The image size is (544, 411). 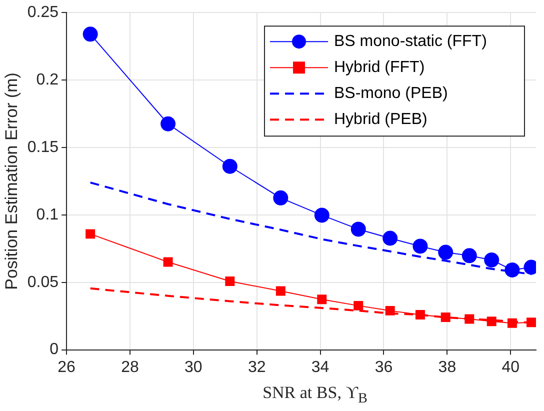 What do you see at coordinates (43, 282) in the screenshot?
I see `y-tick-label: 0.05` at bounding box center [43, 282].